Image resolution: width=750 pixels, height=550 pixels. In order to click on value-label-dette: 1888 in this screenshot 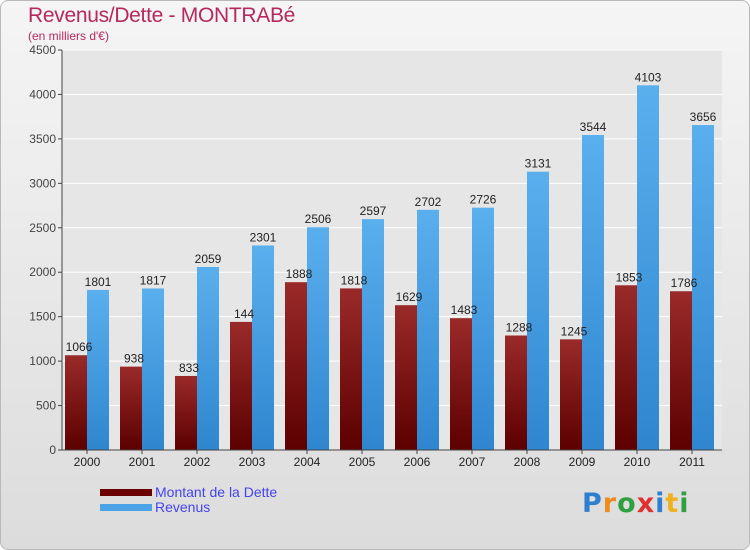, I will do `click(299, 274)`.